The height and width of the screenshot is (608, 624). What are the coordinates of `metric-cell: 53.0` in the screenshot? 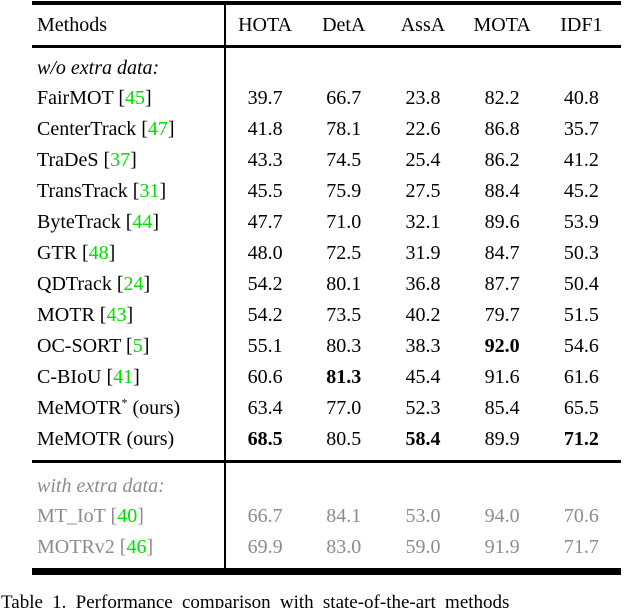 It's located at (423, 515).